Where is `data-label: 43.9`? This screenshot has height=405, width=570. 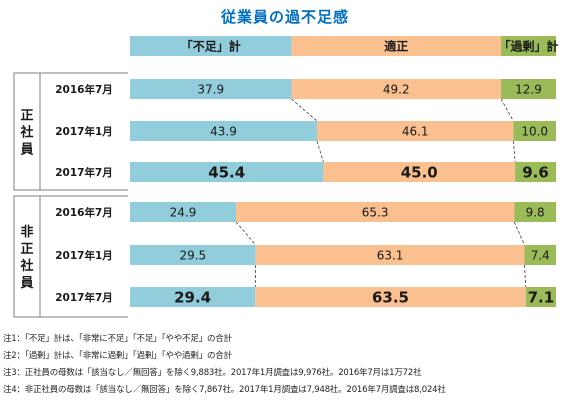
data-label: 43.9 is located at coordinates (223, 132).